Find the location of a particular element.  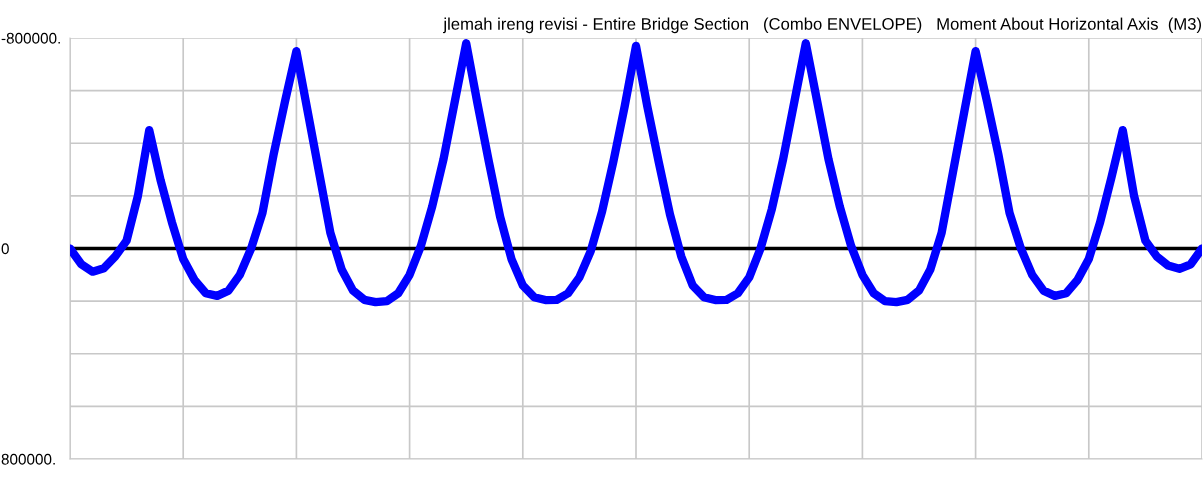

chart-title: jlemah ireng revisi - Entire Bridge Section (Combo ENVELOPE) Moment About Horizontal Axis (M3) is located at coordinates (822, 25).